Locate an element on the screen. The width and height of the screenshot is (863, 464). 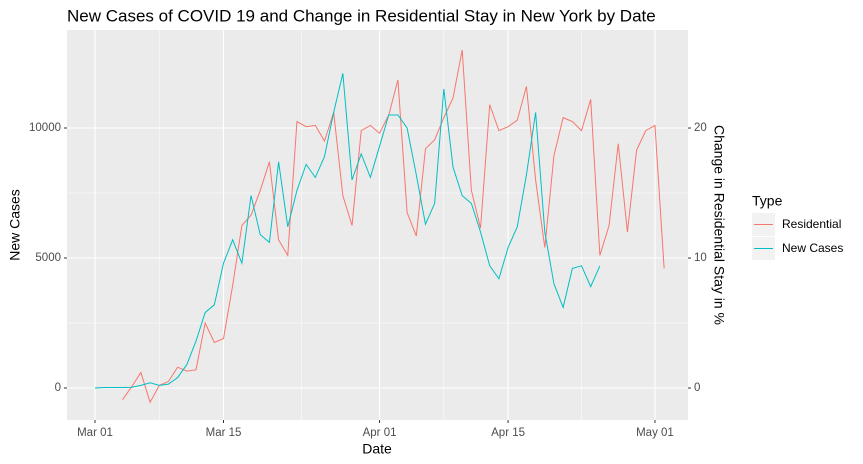
y2-tick-label: 0 is located at coordinates (697, 388).